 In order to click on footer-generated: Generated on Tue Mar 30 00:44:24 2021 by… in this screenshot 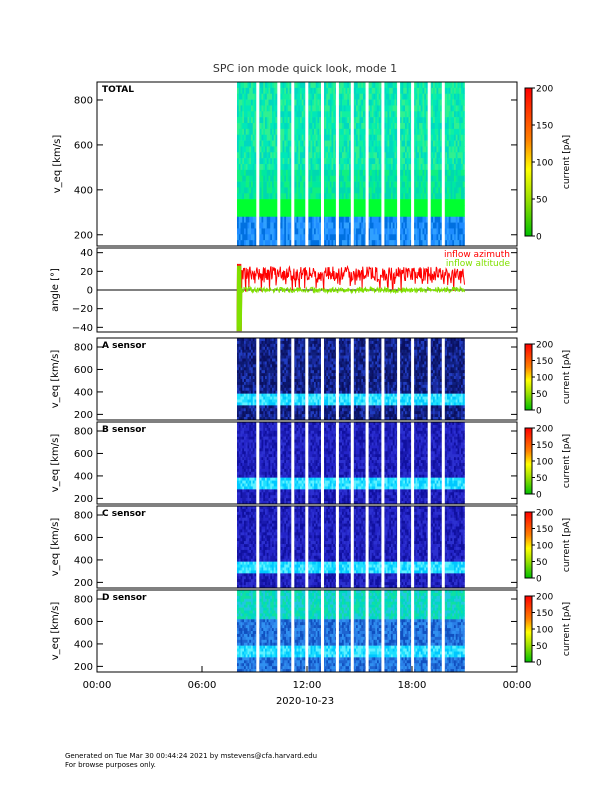, I will do `click(191, 756)`.